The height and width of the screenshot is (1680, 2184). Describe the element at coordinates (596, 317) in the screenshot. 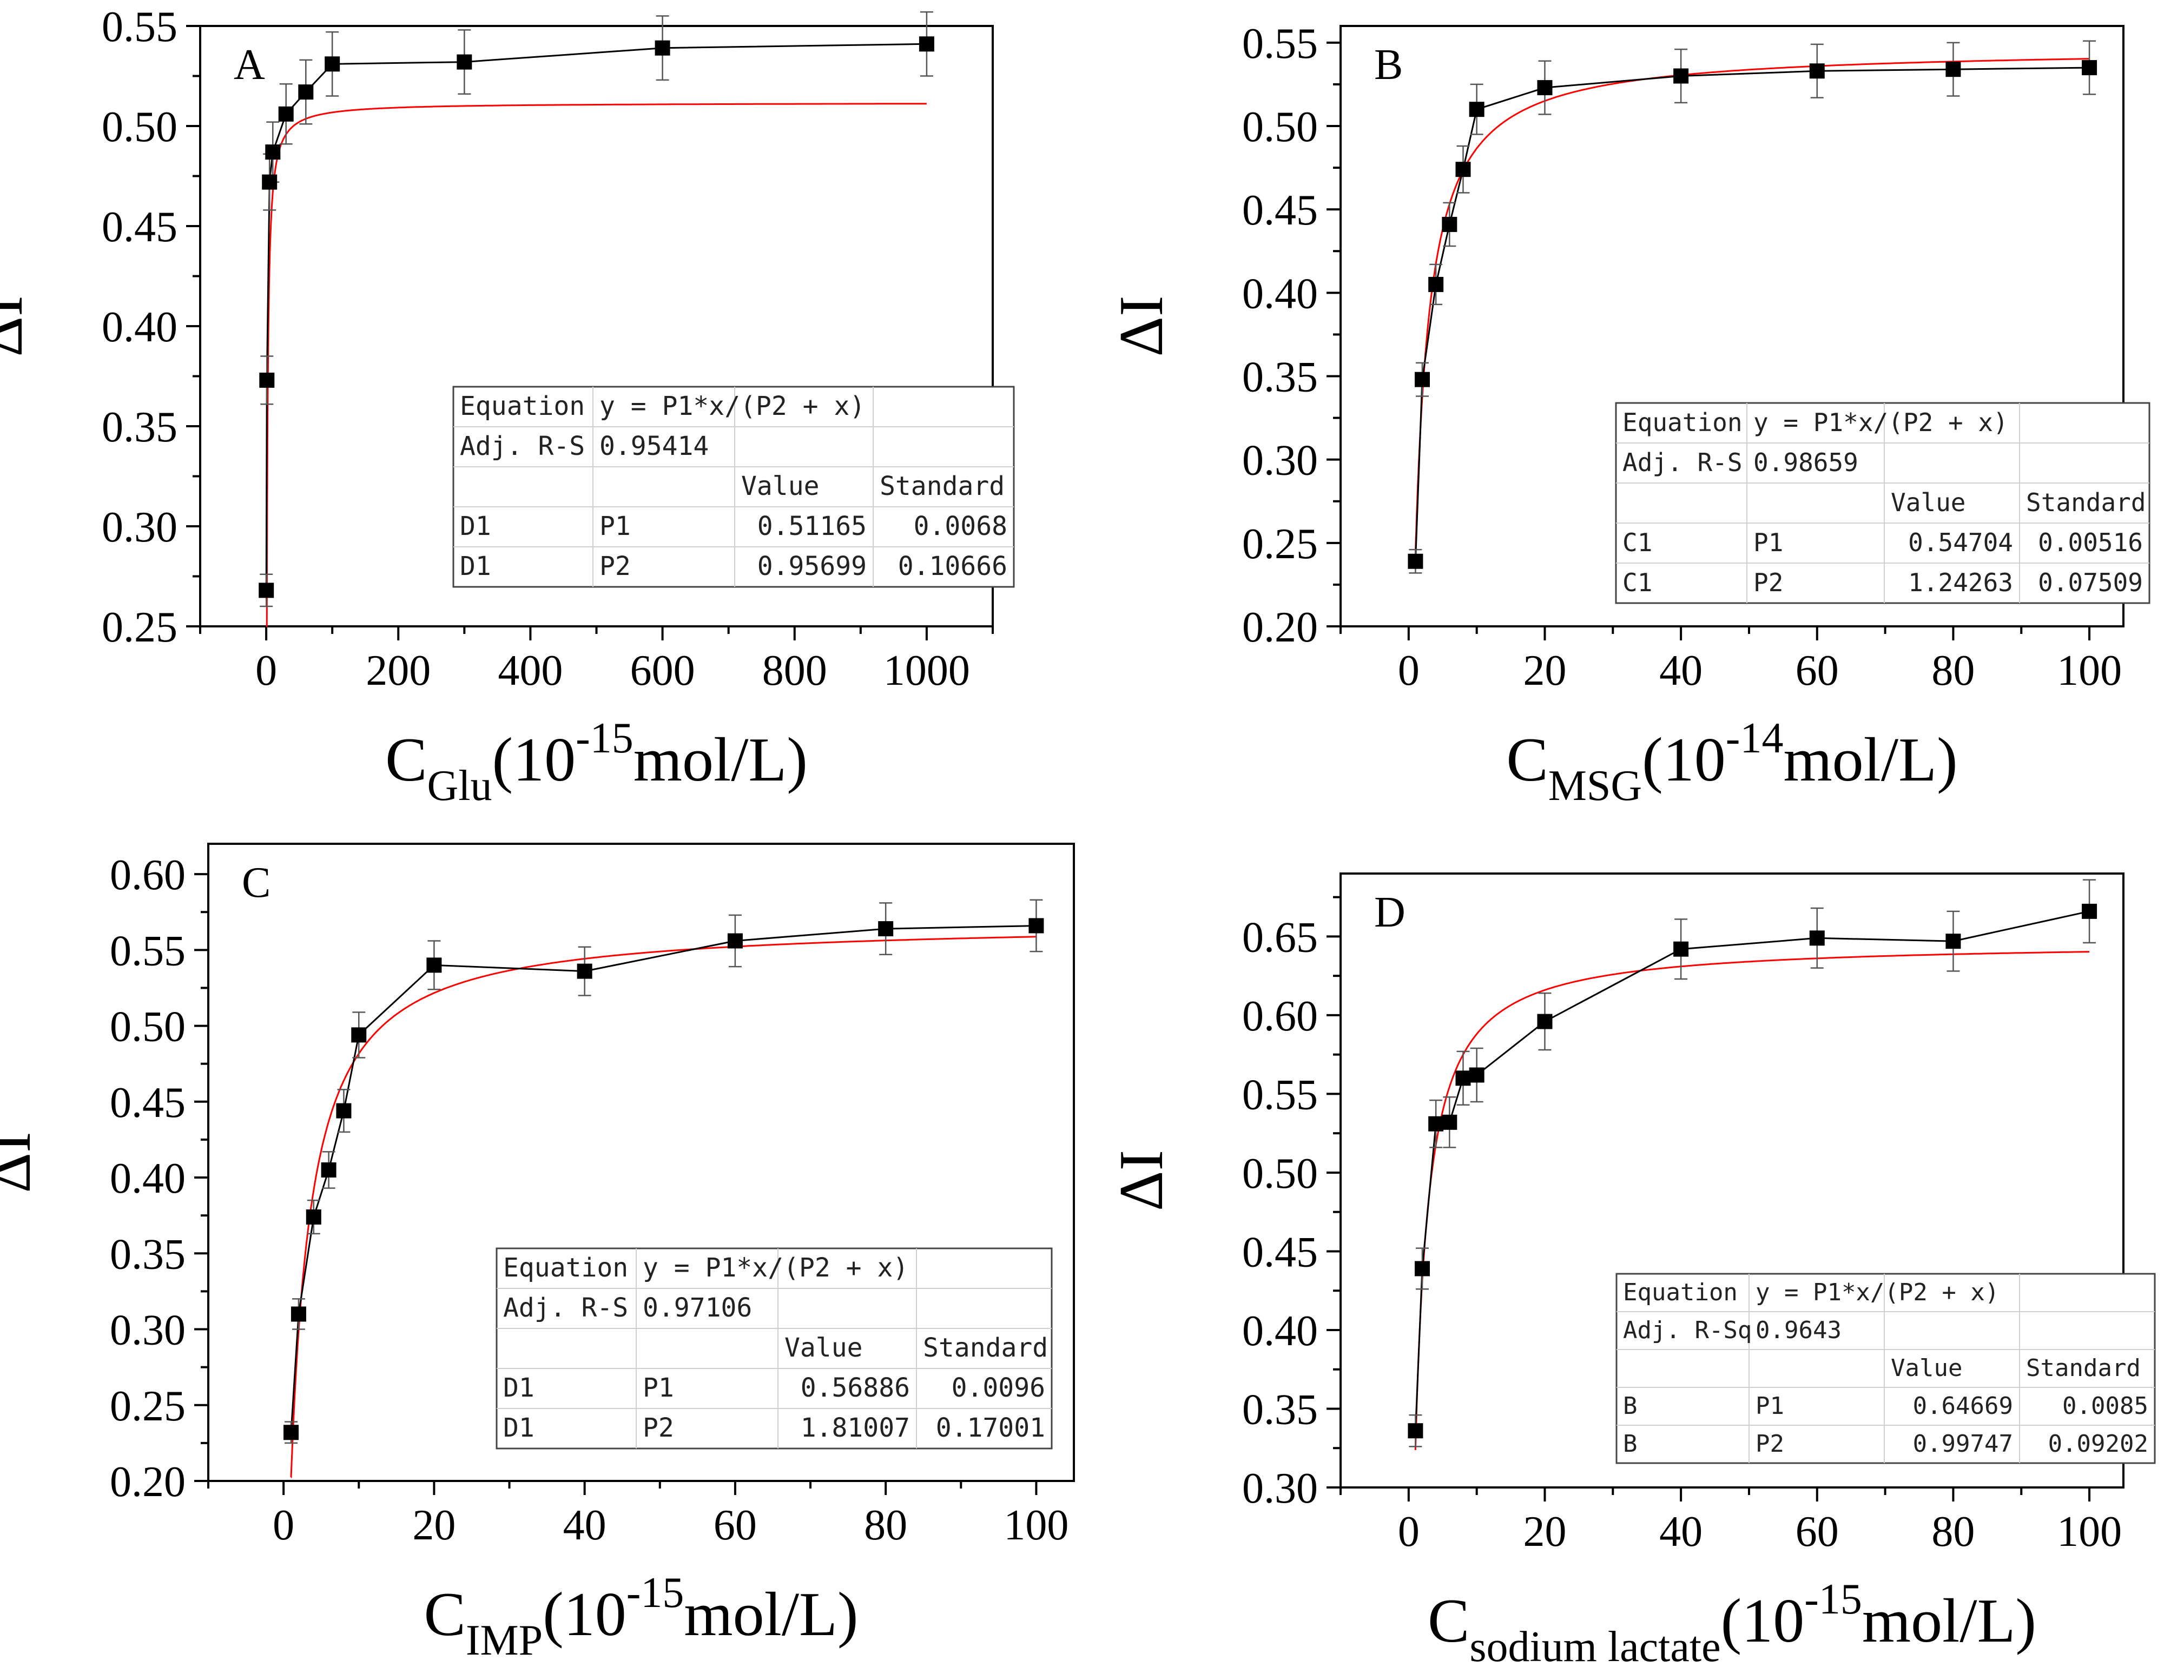

I see `series-line` at that location.